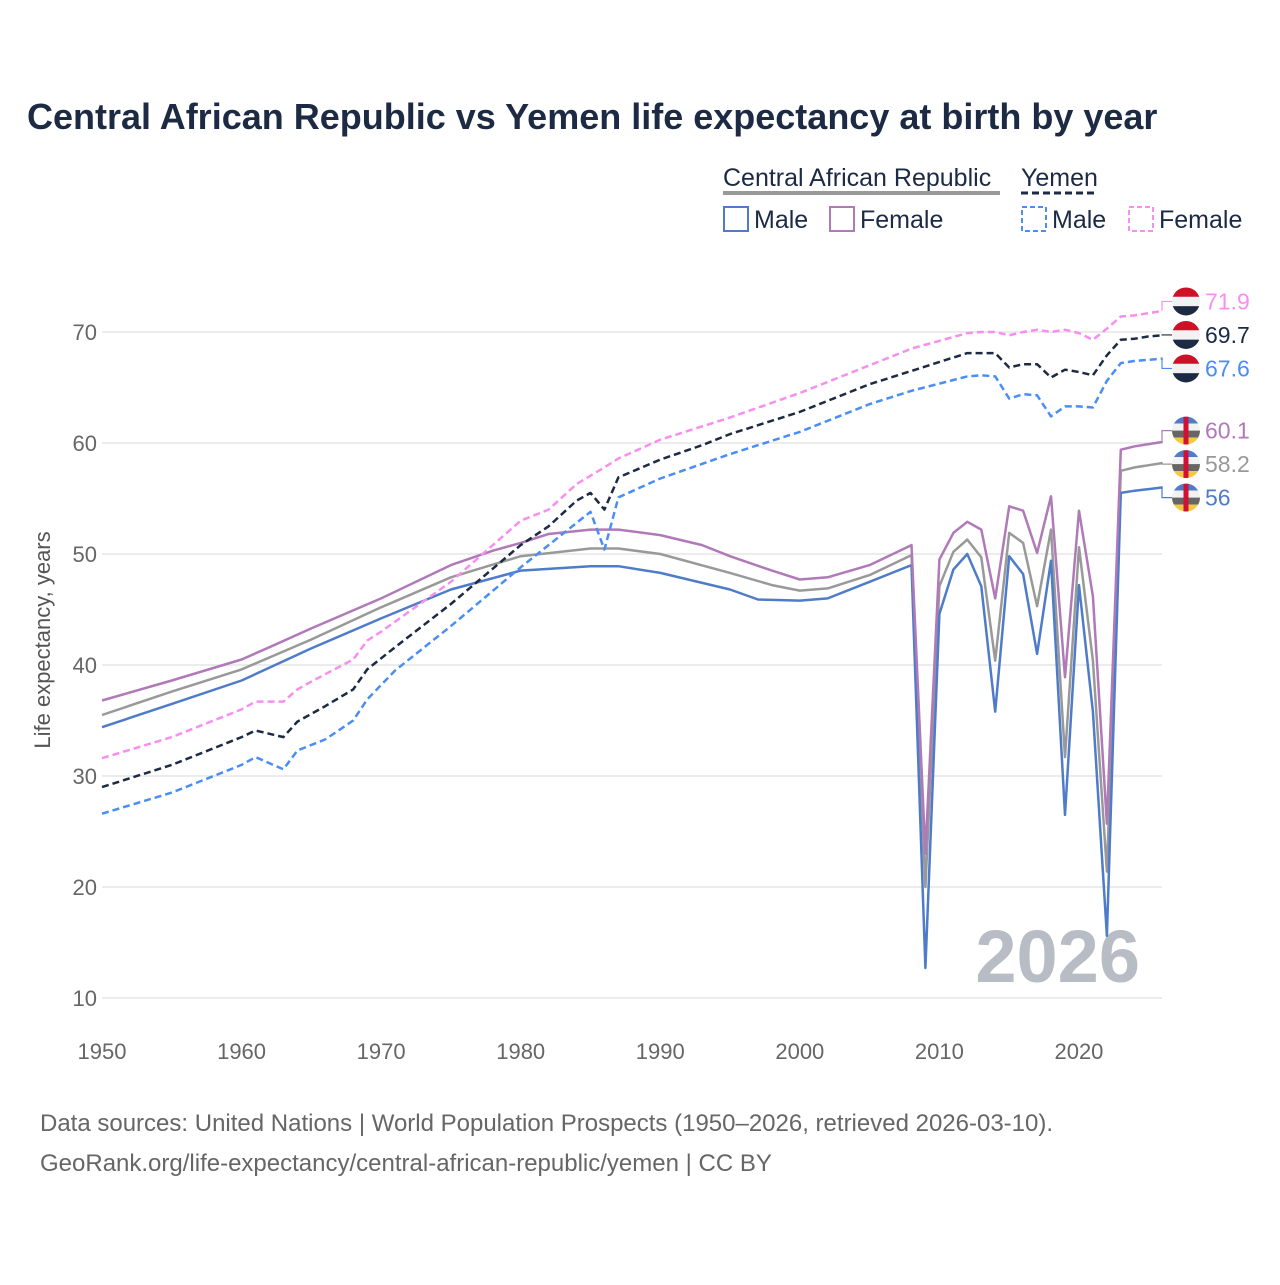 Image resolution: width=1280 pixels, height=1285 pixels. Describe the element at coordinates (660, 1051) in the screenshot. I see `x-tick-label: 1990` at that location.